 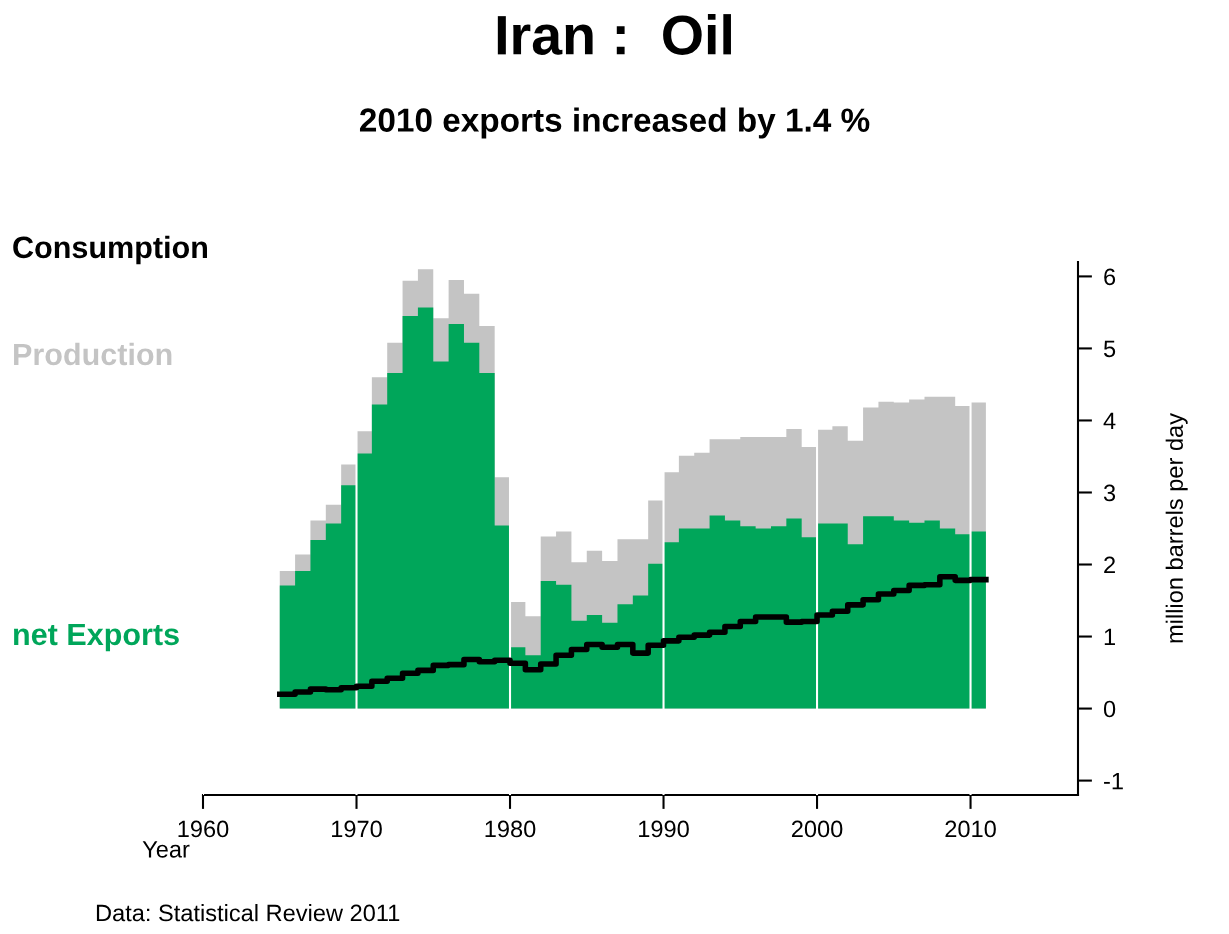 What do you see at coordinates (510, 829) in the screenshot?
I see `x-tick-label: 1980` at bounding box center [510, 829].